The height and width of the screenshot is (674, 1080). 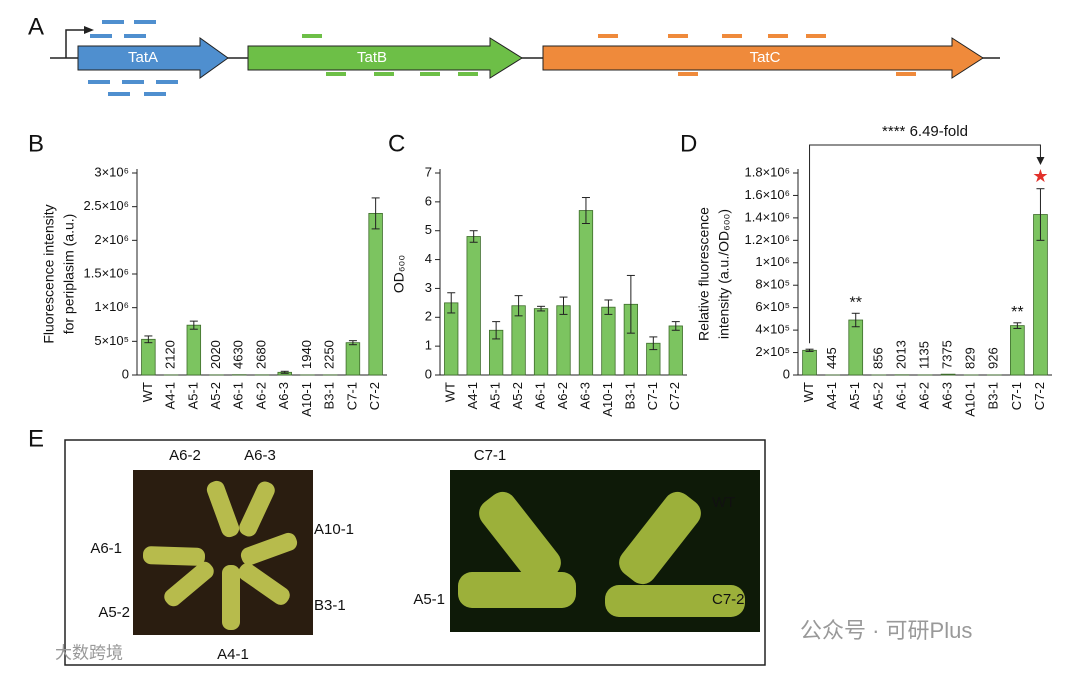 I want to click on y-tick-label: 3×10⁶, so click(x=111, y=171).